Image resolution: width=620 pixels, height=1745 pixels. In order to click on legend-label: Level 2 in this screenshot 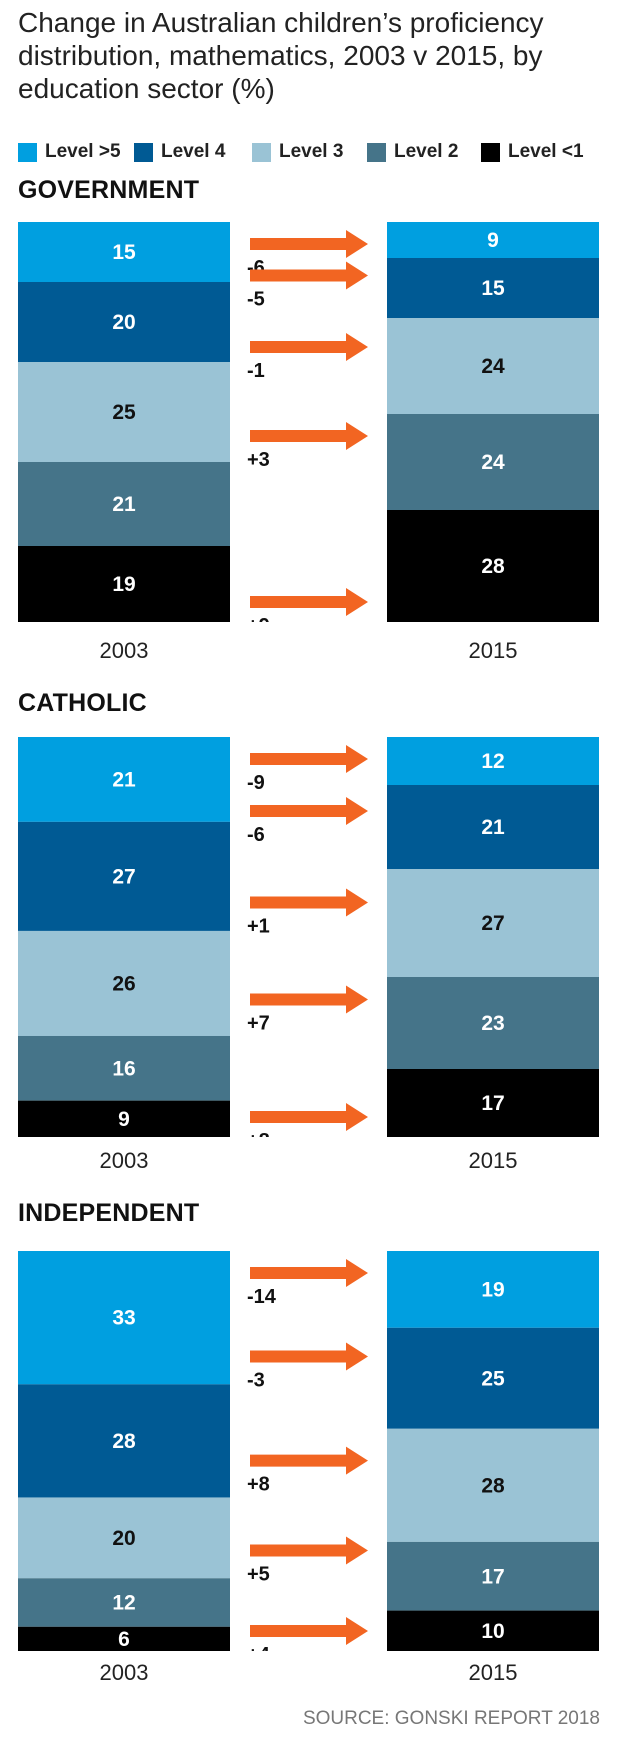, I will do `click(426, 151)`.